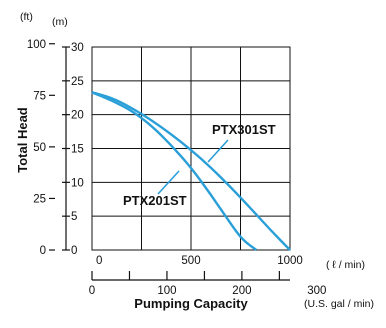  What do you see at coordinates (77, 183) in the screenshot?
I see `y-tick-label-m-10: 10` at bounding box center [77, 183].